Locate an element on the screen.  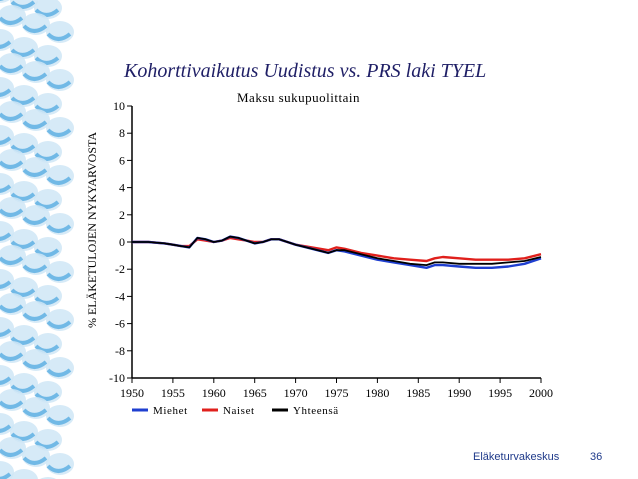
footer-organization: Eläketurvakeskus is located at coordinates (516, 457).